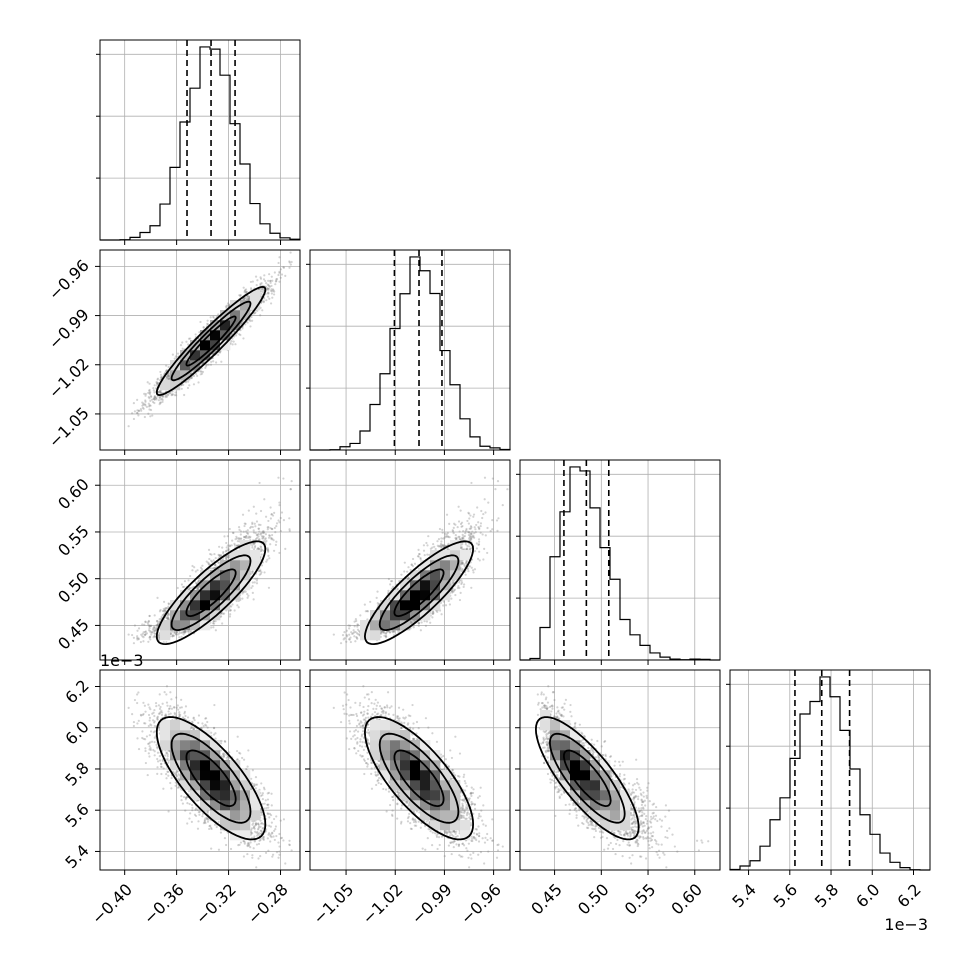 The width and height of the screenshot is (970, 970). I want to click on contour-line, so click(211, 778).